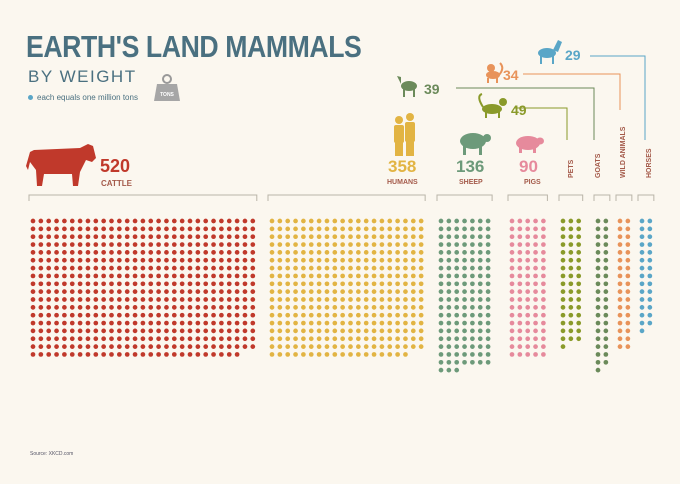 Image resolution: width=680 pixels, height=484 pixels. I want to click on bracket-pets, so click(571, 197).